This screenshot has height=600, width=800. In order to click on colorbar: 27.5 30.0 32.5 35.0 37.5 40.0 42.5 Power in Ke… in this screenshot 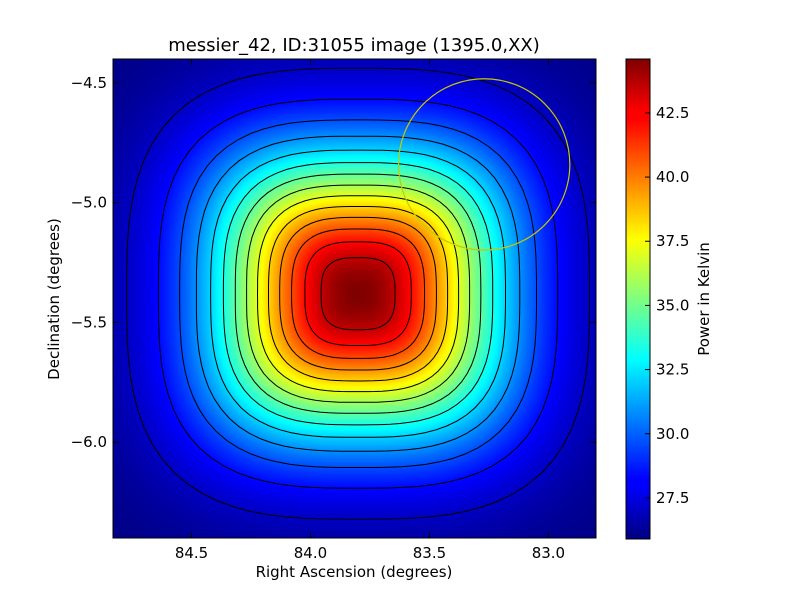, I will do `click(669, 299)`.